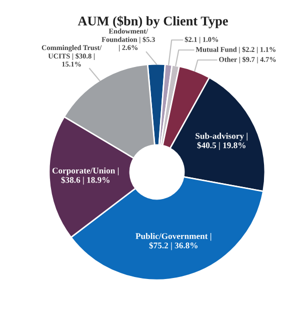 The image size is (306, 333). I want to click on slice-label: Sub-advisory |, so click(222, 136).